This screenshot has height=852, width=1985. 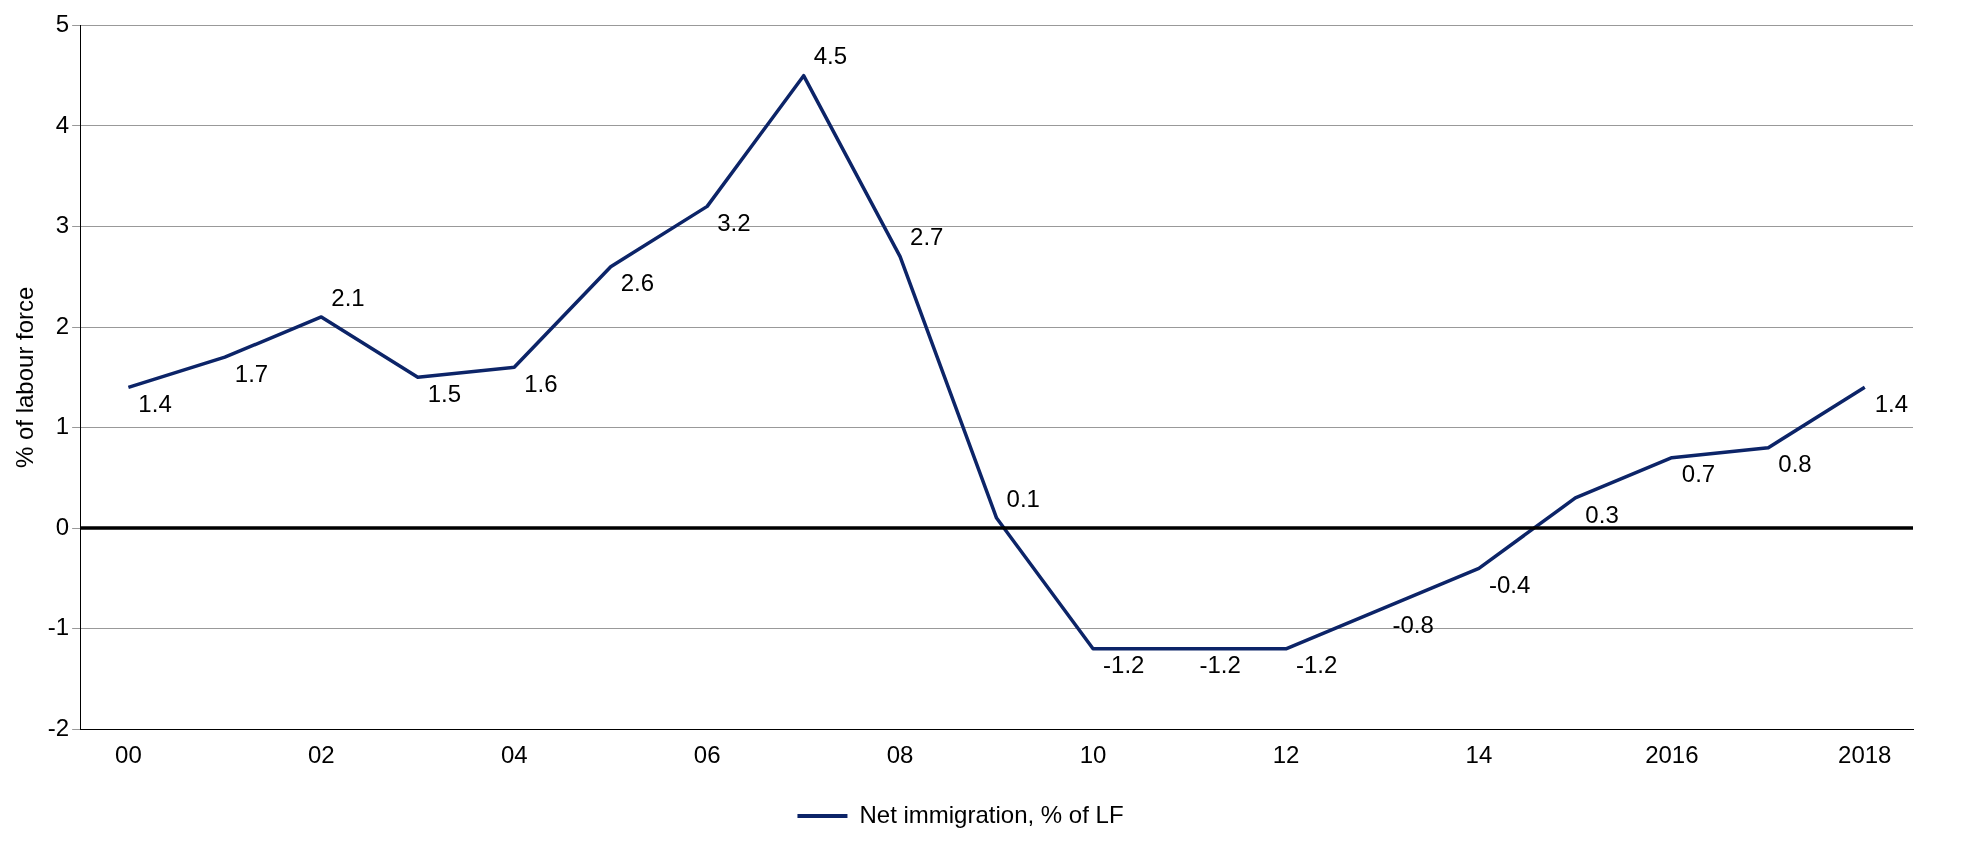 I want to click on x-tick-label: 08, so click(x=900, y=755).